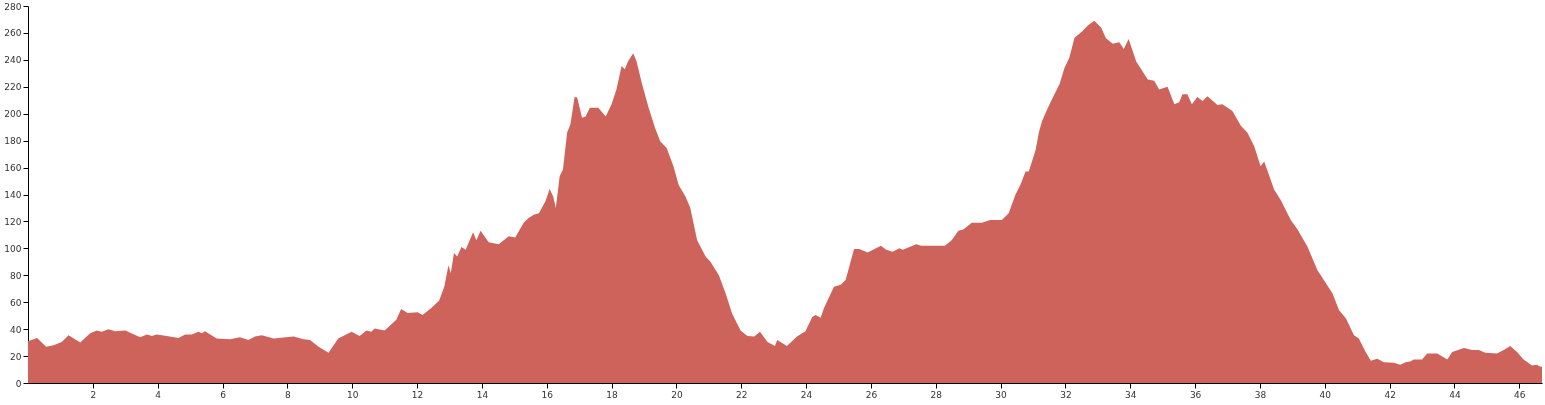 The width and height of the screenshot is (1545, 405). Describe the element at coordinates (13, 6) in the screenshot. I see `y-tick-label: 280` at that location.